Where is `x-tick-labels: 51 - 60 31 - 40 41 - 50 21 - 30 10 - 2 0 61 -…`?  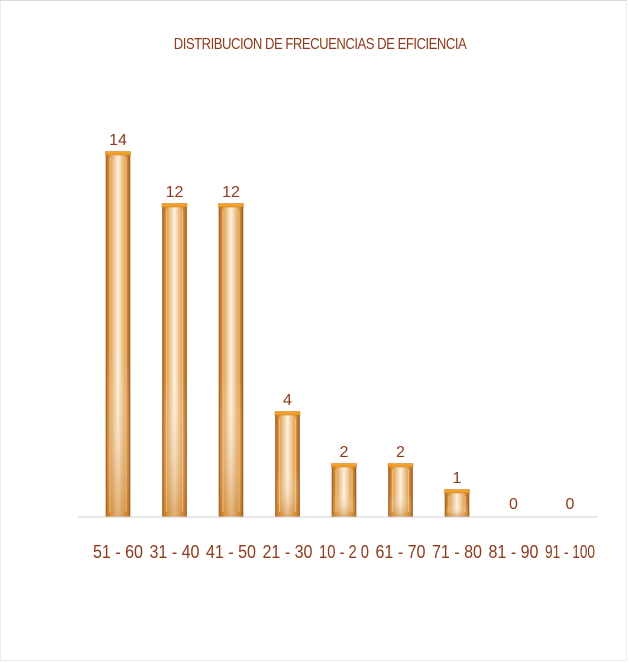 x-tick-labels: 51 - 60 31 - 40 41 - 50 21 - 30 10 - 2 0 61 -… is located at coordinates (344, 552).